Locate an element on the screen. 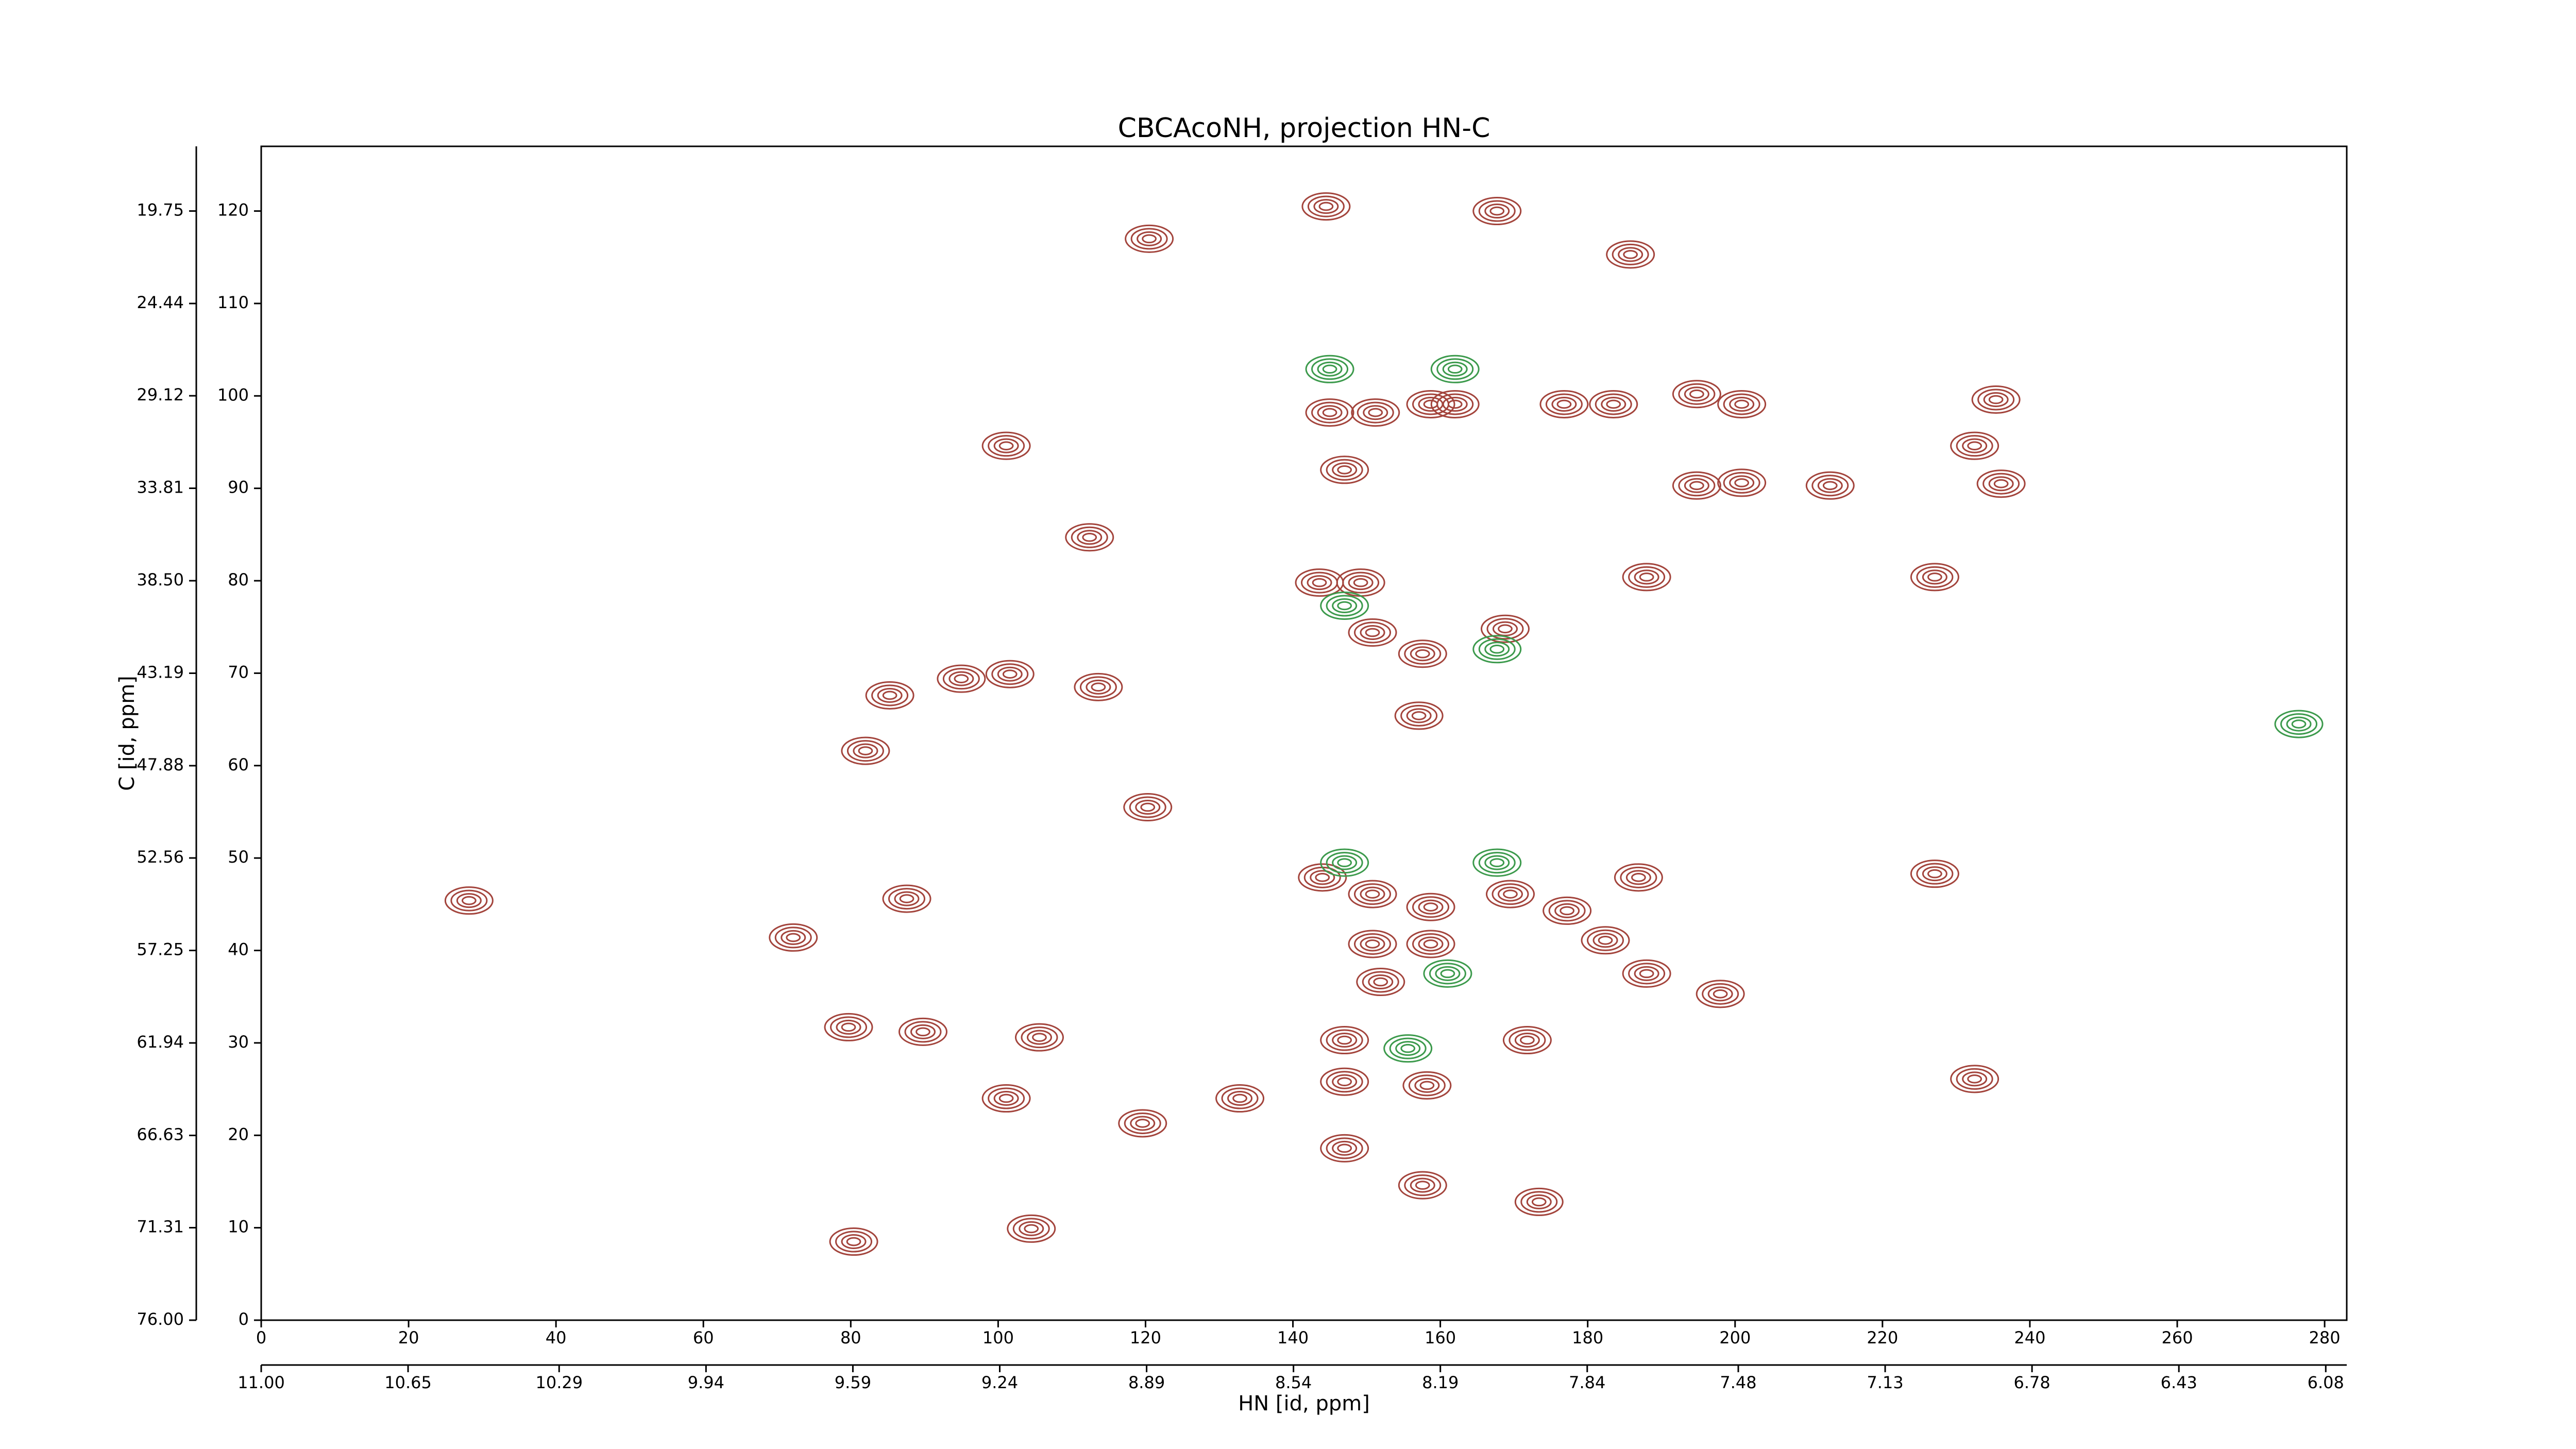  x2-tick-label: 7.48 is located at coordinates (1738, 1382).